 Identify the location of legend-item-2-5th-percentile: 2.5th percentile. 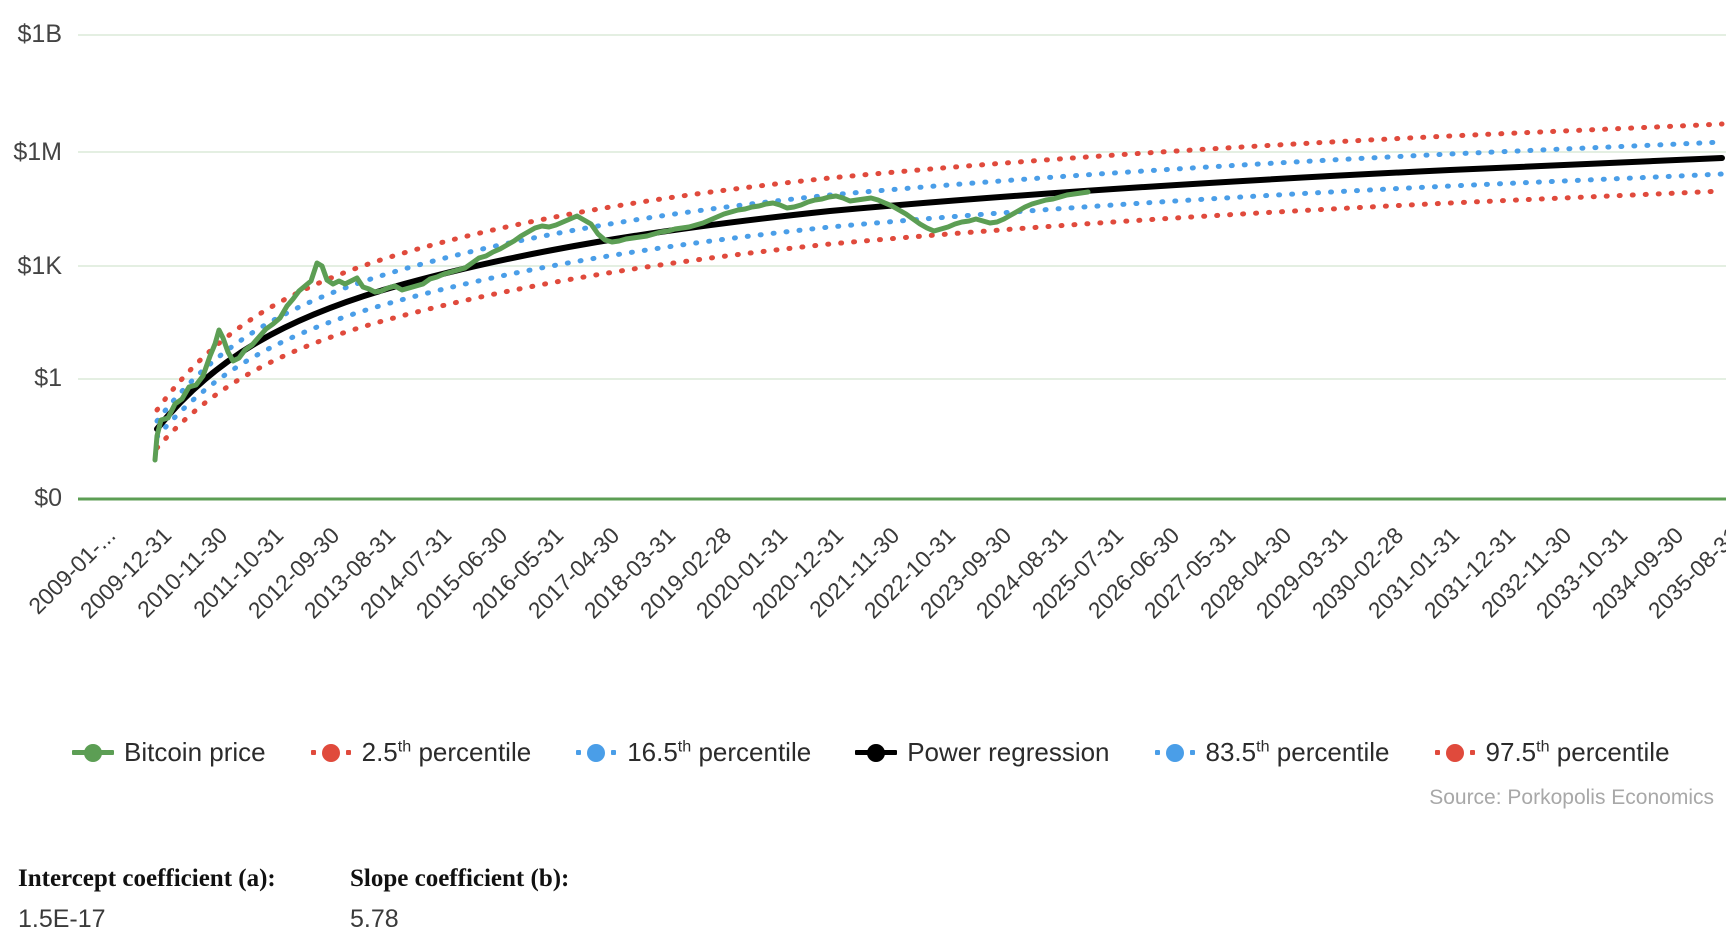
(421, 752).